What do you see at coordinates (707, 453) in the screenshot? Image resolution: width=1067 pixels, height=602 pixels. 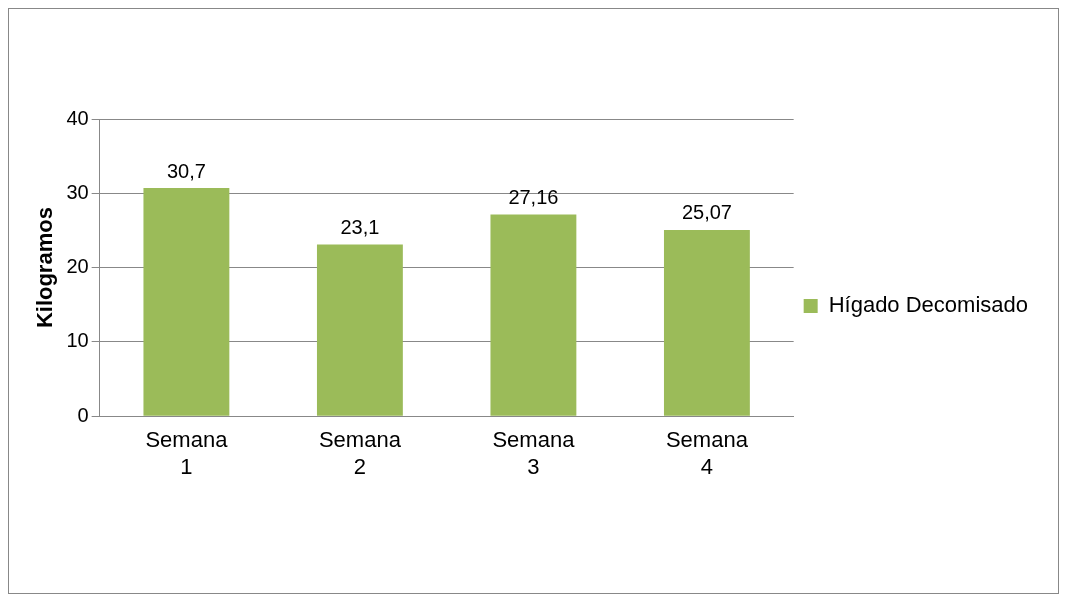 I see `x-tick-label: Semana 4` at bounding box center [707, 453].